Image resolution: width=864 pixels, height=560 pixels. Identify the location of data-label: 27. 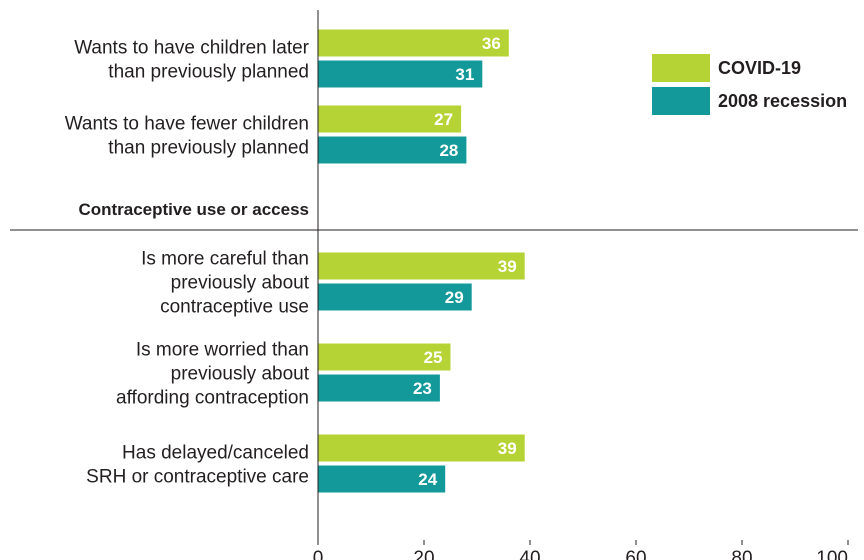
(443, 119).